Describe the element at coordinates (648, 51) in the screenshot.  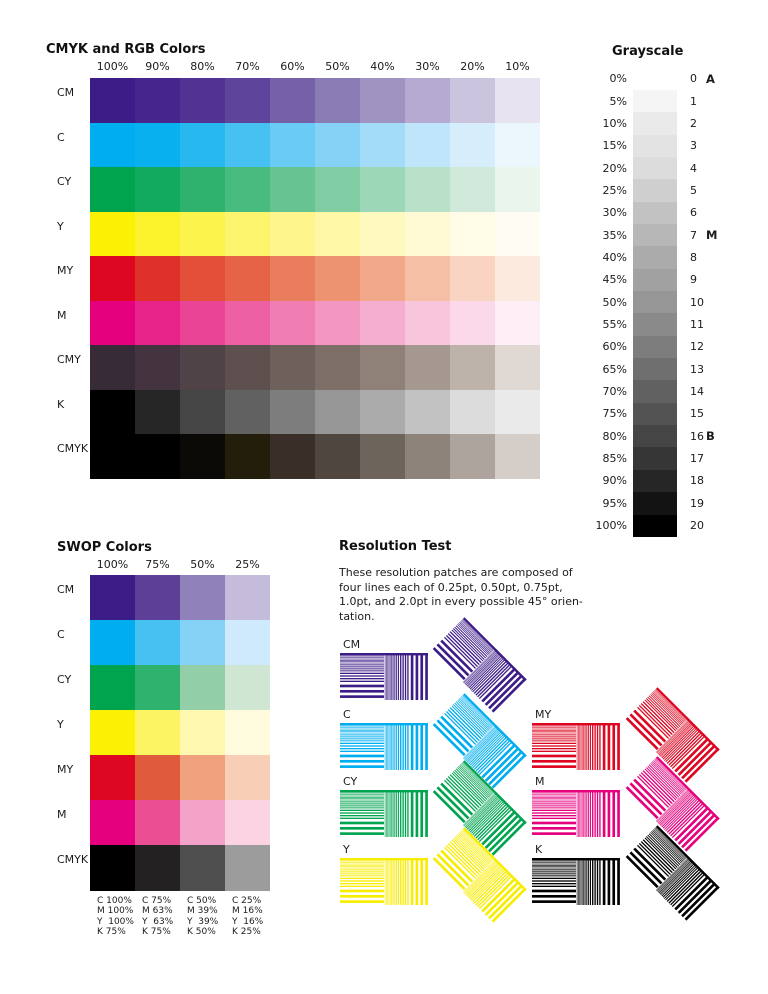
I see `grayscale-title: Grayscale` at that location.